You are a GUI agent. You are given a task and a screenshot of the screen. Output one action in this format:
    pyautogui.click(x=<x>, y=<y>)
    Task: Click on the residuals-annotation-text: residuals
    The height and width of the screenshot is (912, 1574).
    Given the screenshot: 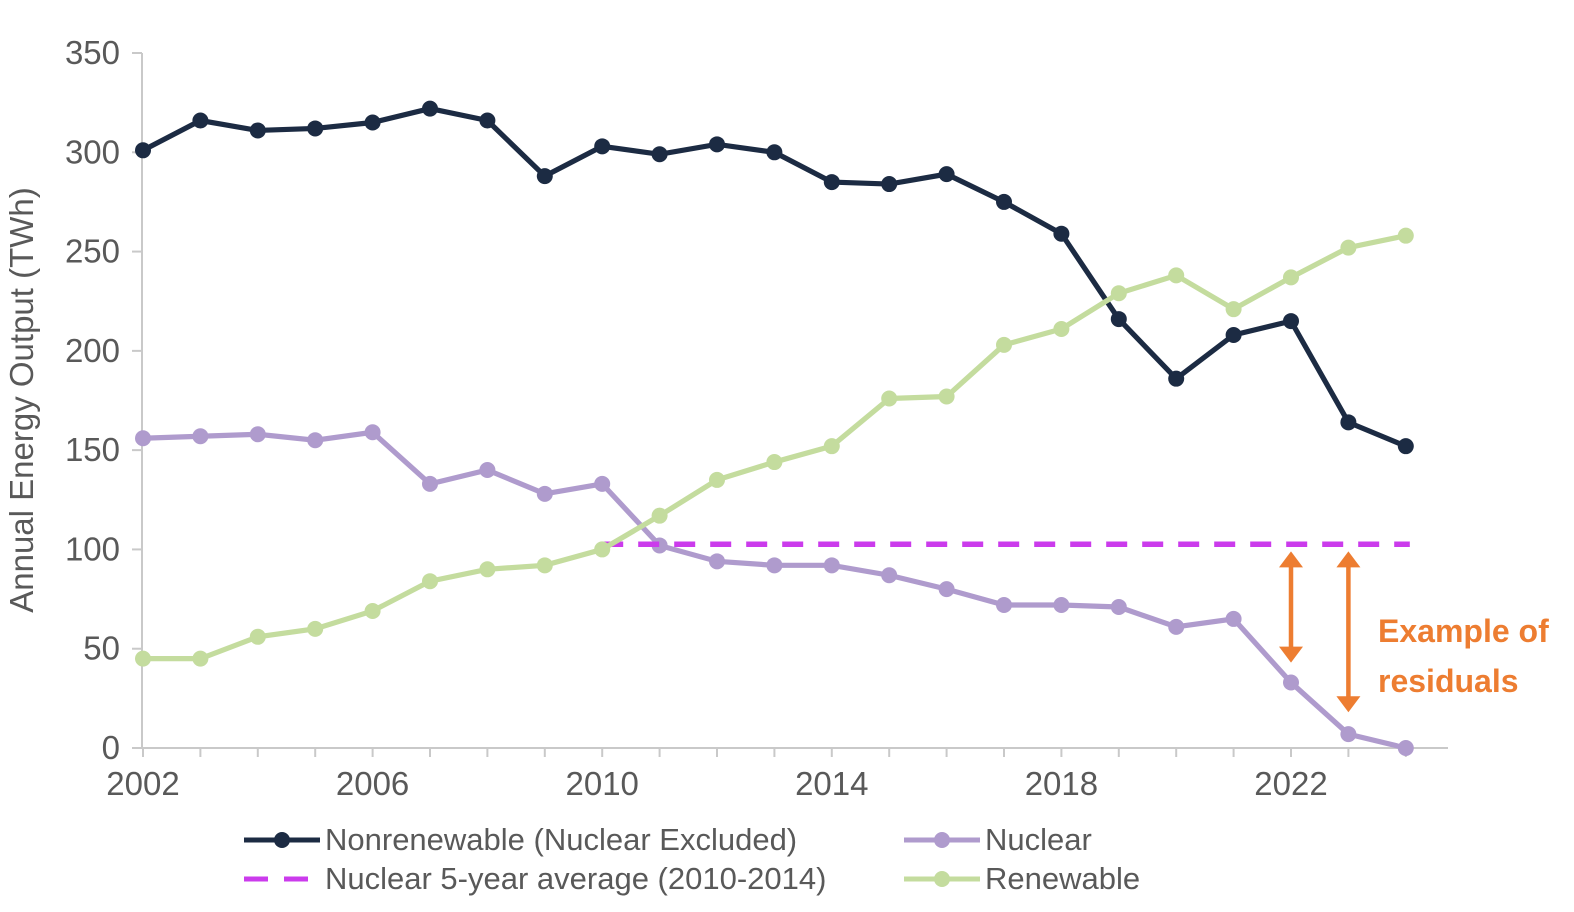 What is the action you would take?
    pyautogui.click(x=1448, y=681)
    